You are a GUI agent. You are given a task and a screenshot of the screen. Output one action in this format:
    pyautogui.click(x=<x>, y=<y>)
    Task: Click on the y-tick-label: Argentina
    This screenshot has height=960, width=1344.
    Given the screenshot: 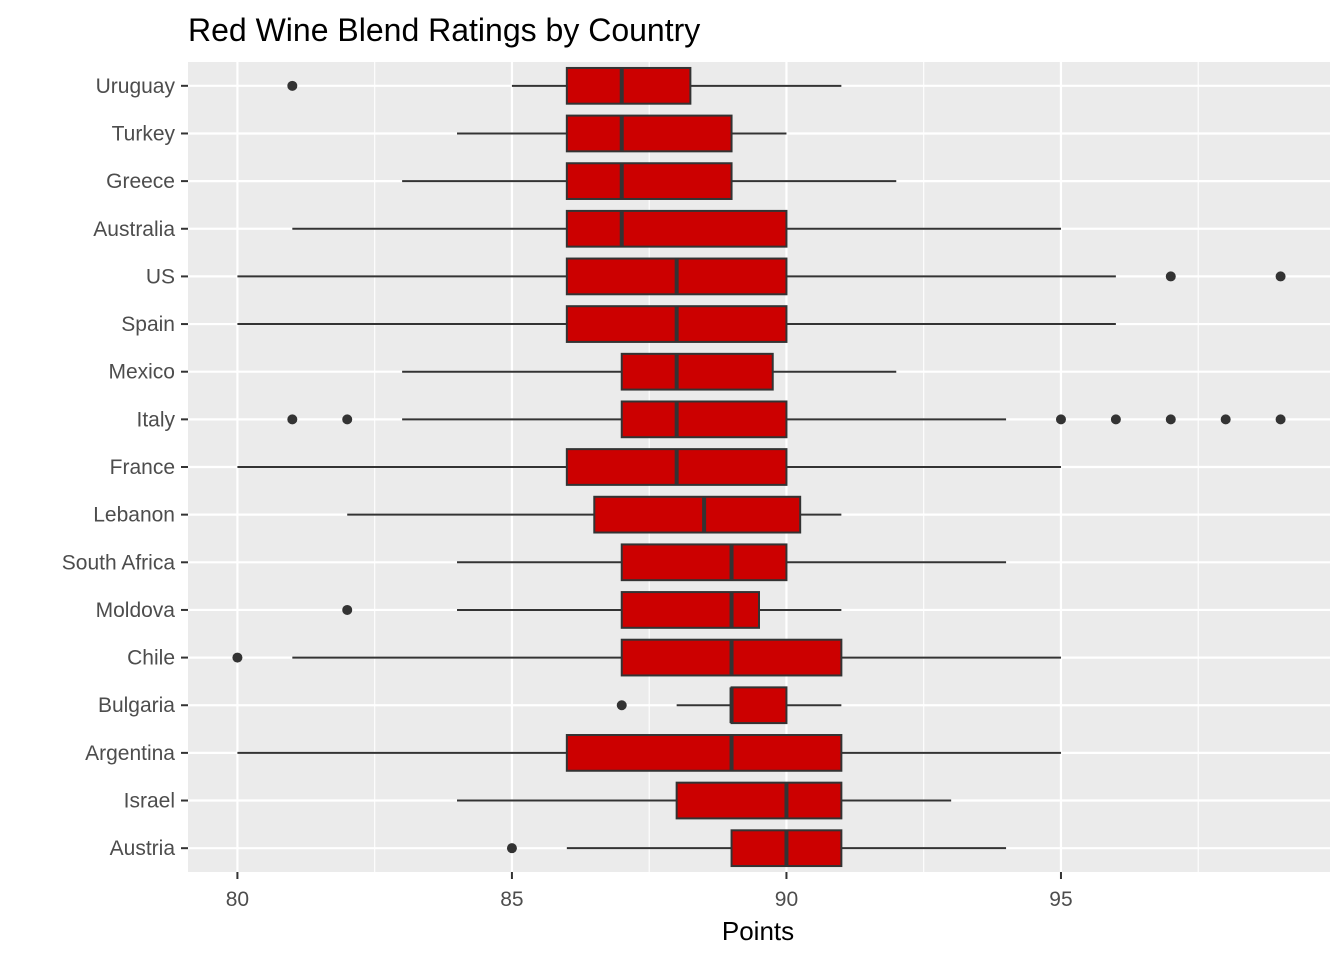 What is the action you would take?
    pyautogui.click(x=130, y=753)
    